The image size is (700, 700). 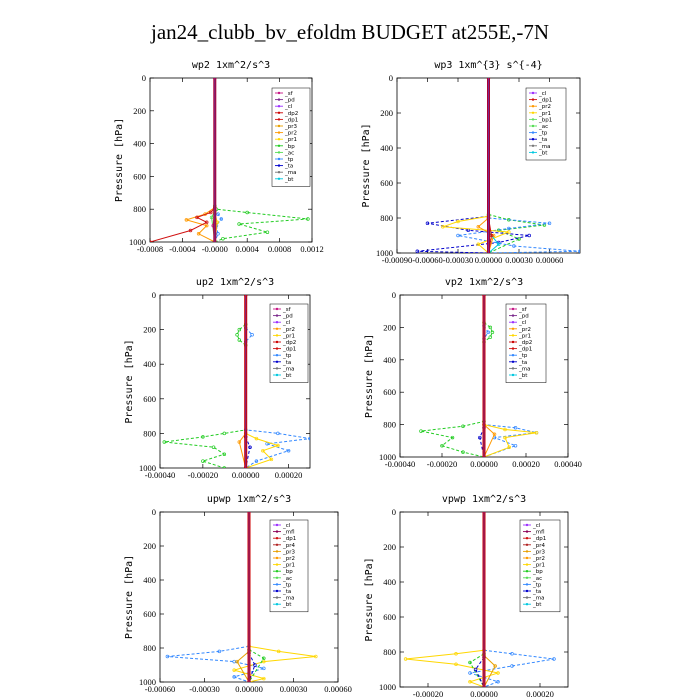 What do you see at coordinates (203, 475) in the screenshot?
I see `x-tick-label: -0.00020` at bounding box center [203, 475].